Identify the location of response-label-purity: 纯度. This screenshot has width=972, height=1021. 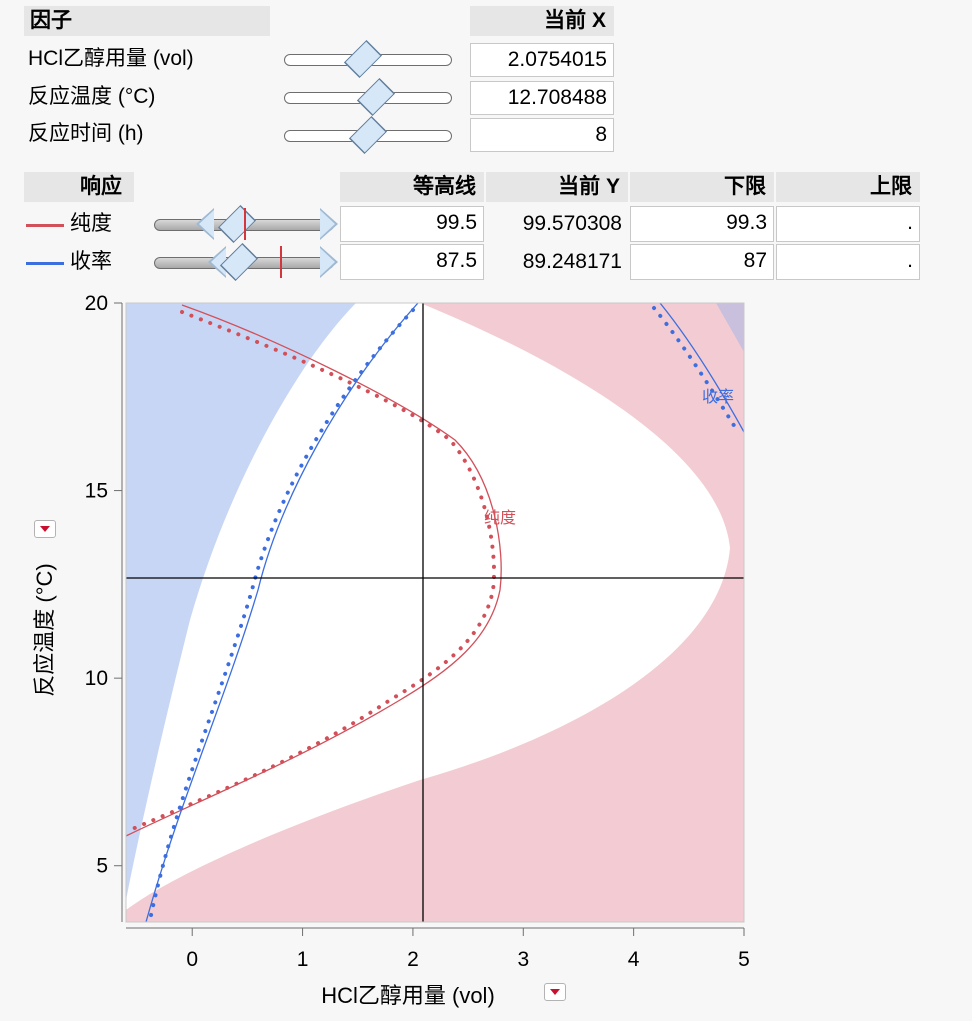
(91, 223).